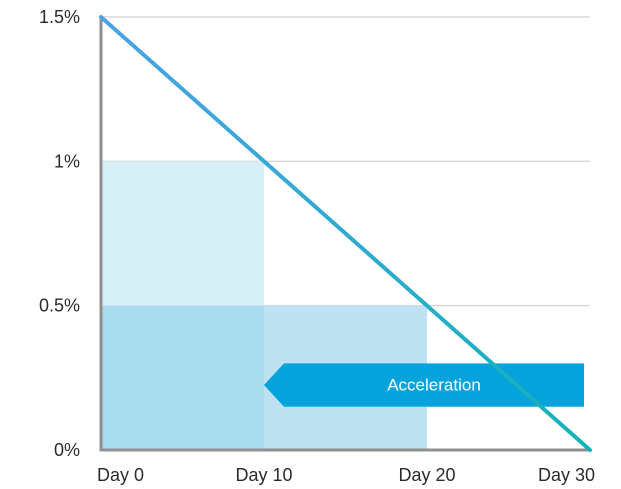 Image resolution: width=621 pixels, height=489 pixels. Describe the element at coordinates (59, 306) in the screenshot. I see `y-tick-label: 0.5%` at that location.